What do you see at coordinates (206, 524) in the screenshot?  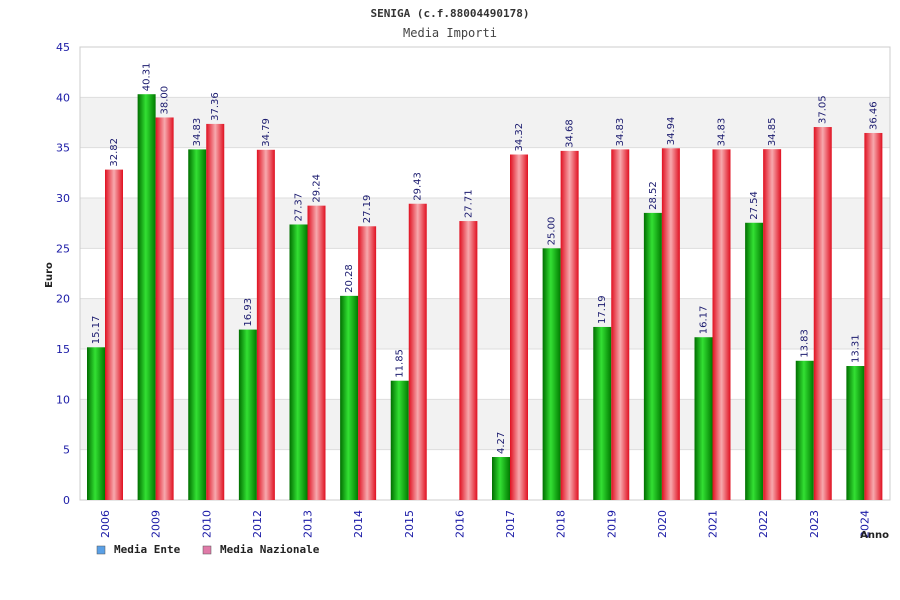 I see `x-tick-label: 2010` at bounding box center [206, 524].